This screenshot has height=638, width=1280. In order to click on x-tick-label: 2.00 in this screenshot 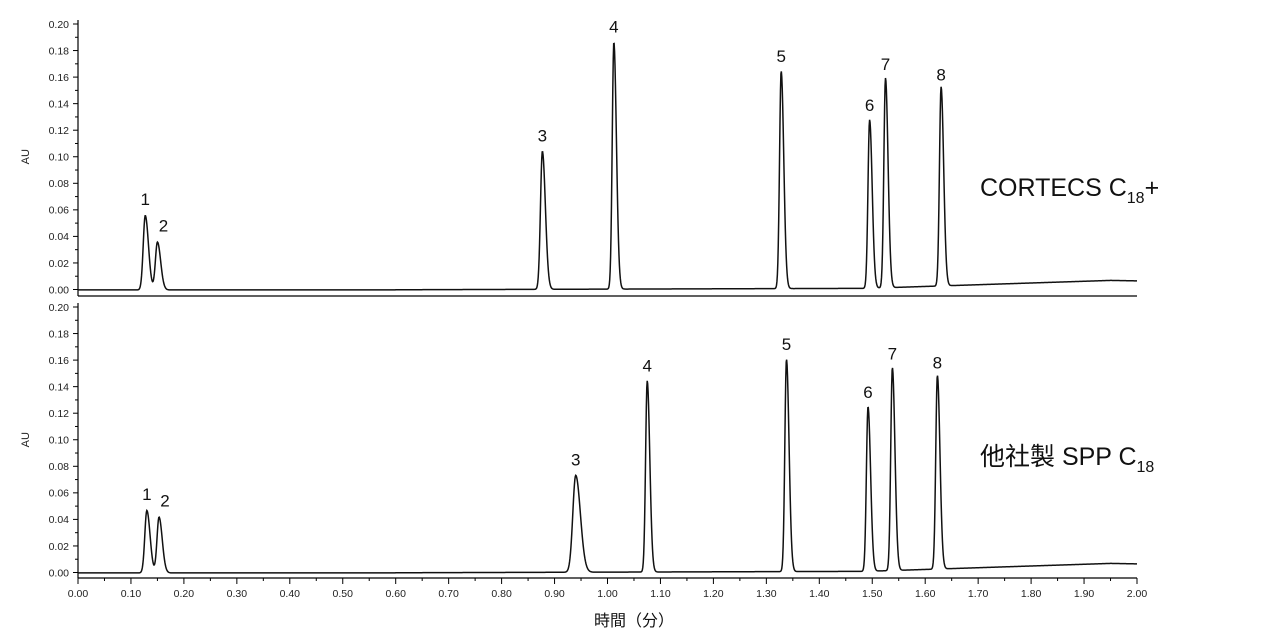, I will do `click(1137, 594)`.